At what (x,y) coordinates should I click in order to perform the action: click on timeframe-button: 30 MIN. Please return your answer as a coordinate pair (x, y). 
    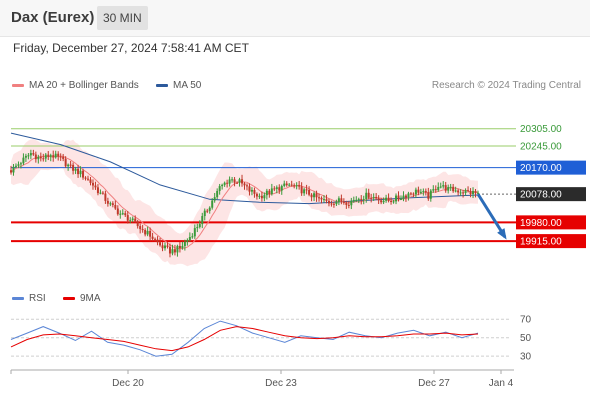
    Looking at the image, I should click on (122, 18).